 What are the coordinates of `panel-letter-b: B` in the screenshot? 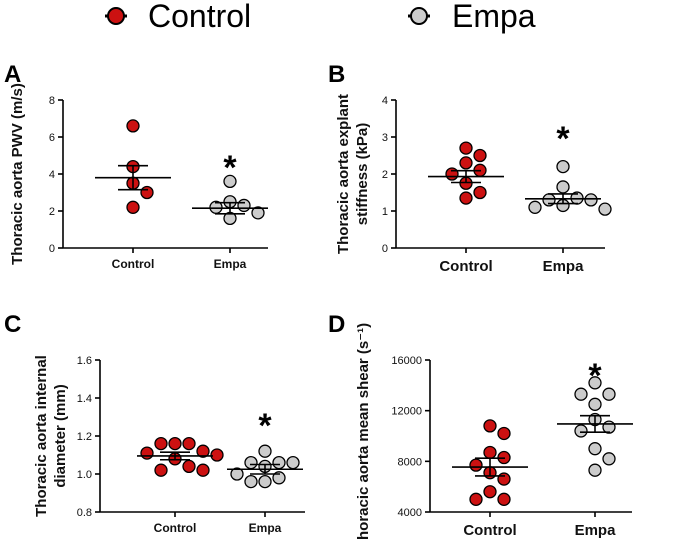 It's located at (336, 74).